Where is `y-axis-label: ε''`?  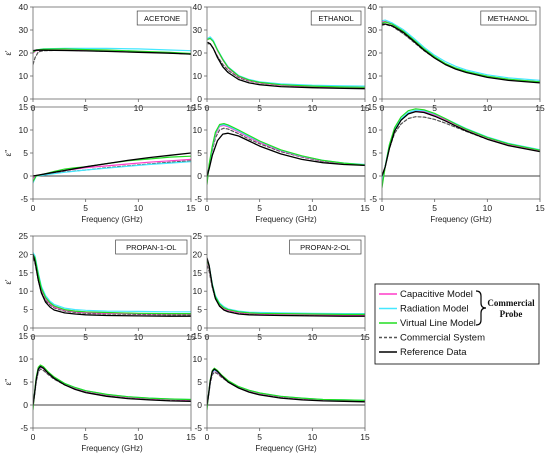 y-axis-label: ε'' is located at coordinates (8, 381).